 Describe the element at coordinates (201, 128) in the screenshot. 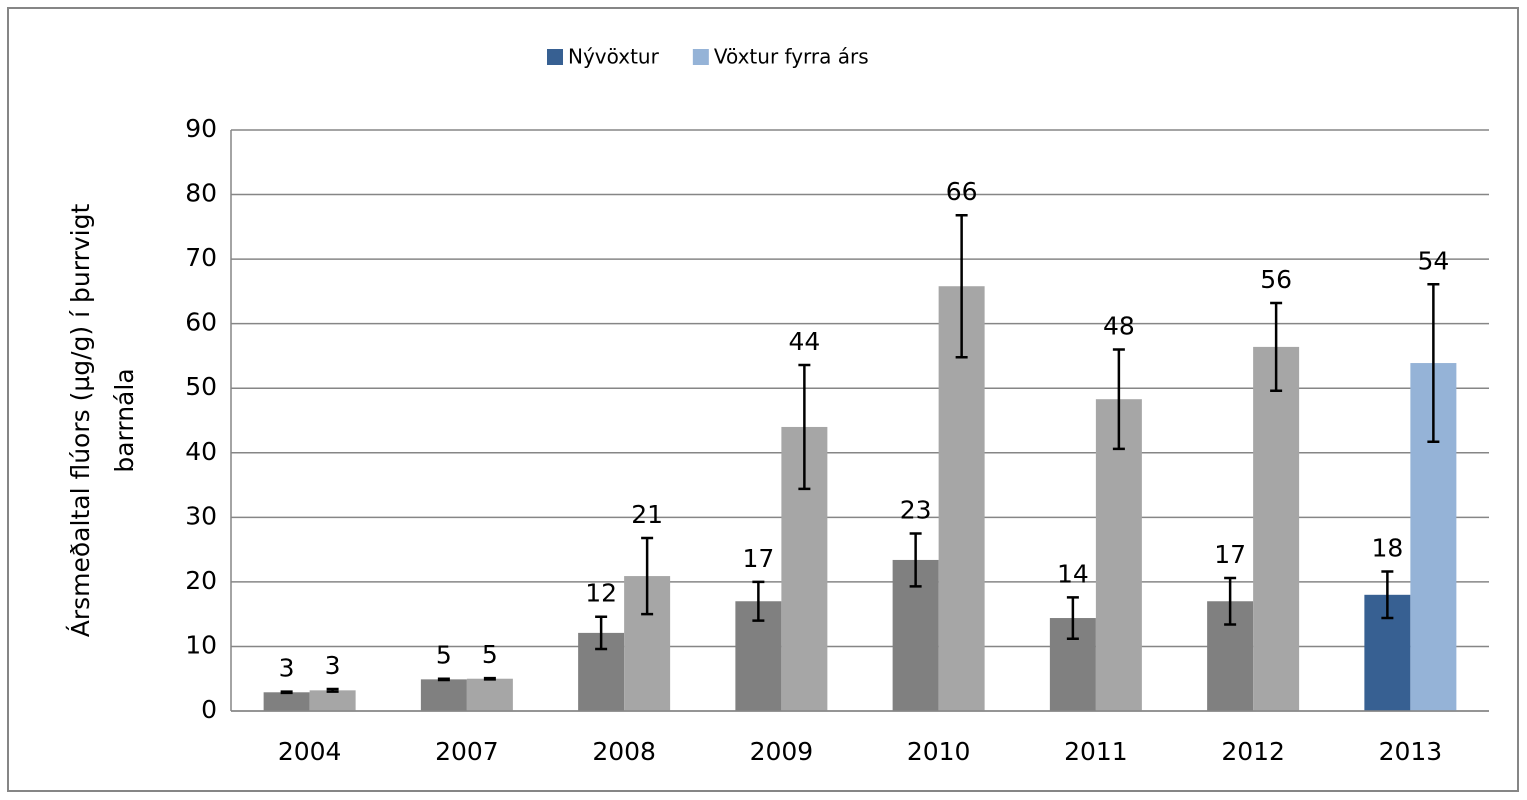

I see `y-tick-label: 90` at that location.